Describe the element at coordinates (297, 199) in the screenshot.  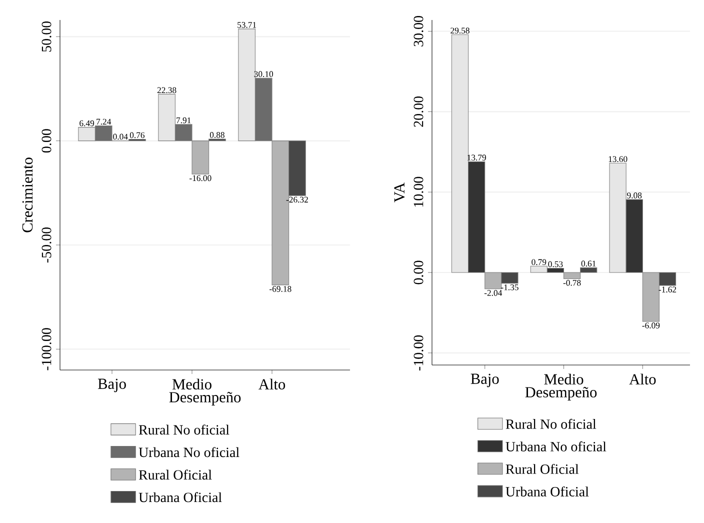
I see `data-label: -26.32` at that location.